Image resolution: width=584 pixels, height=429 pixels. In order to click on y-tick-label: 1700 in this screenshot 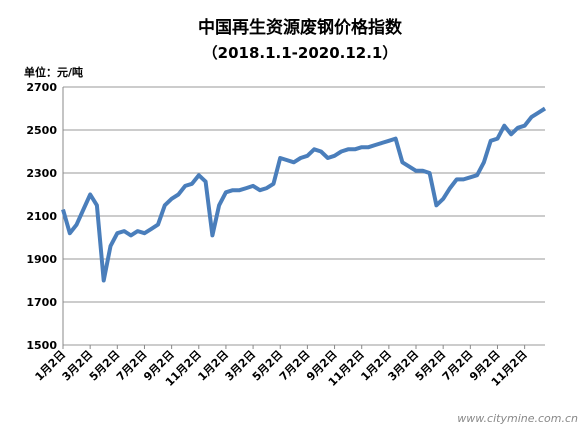, I will do `click(41, 302)`.